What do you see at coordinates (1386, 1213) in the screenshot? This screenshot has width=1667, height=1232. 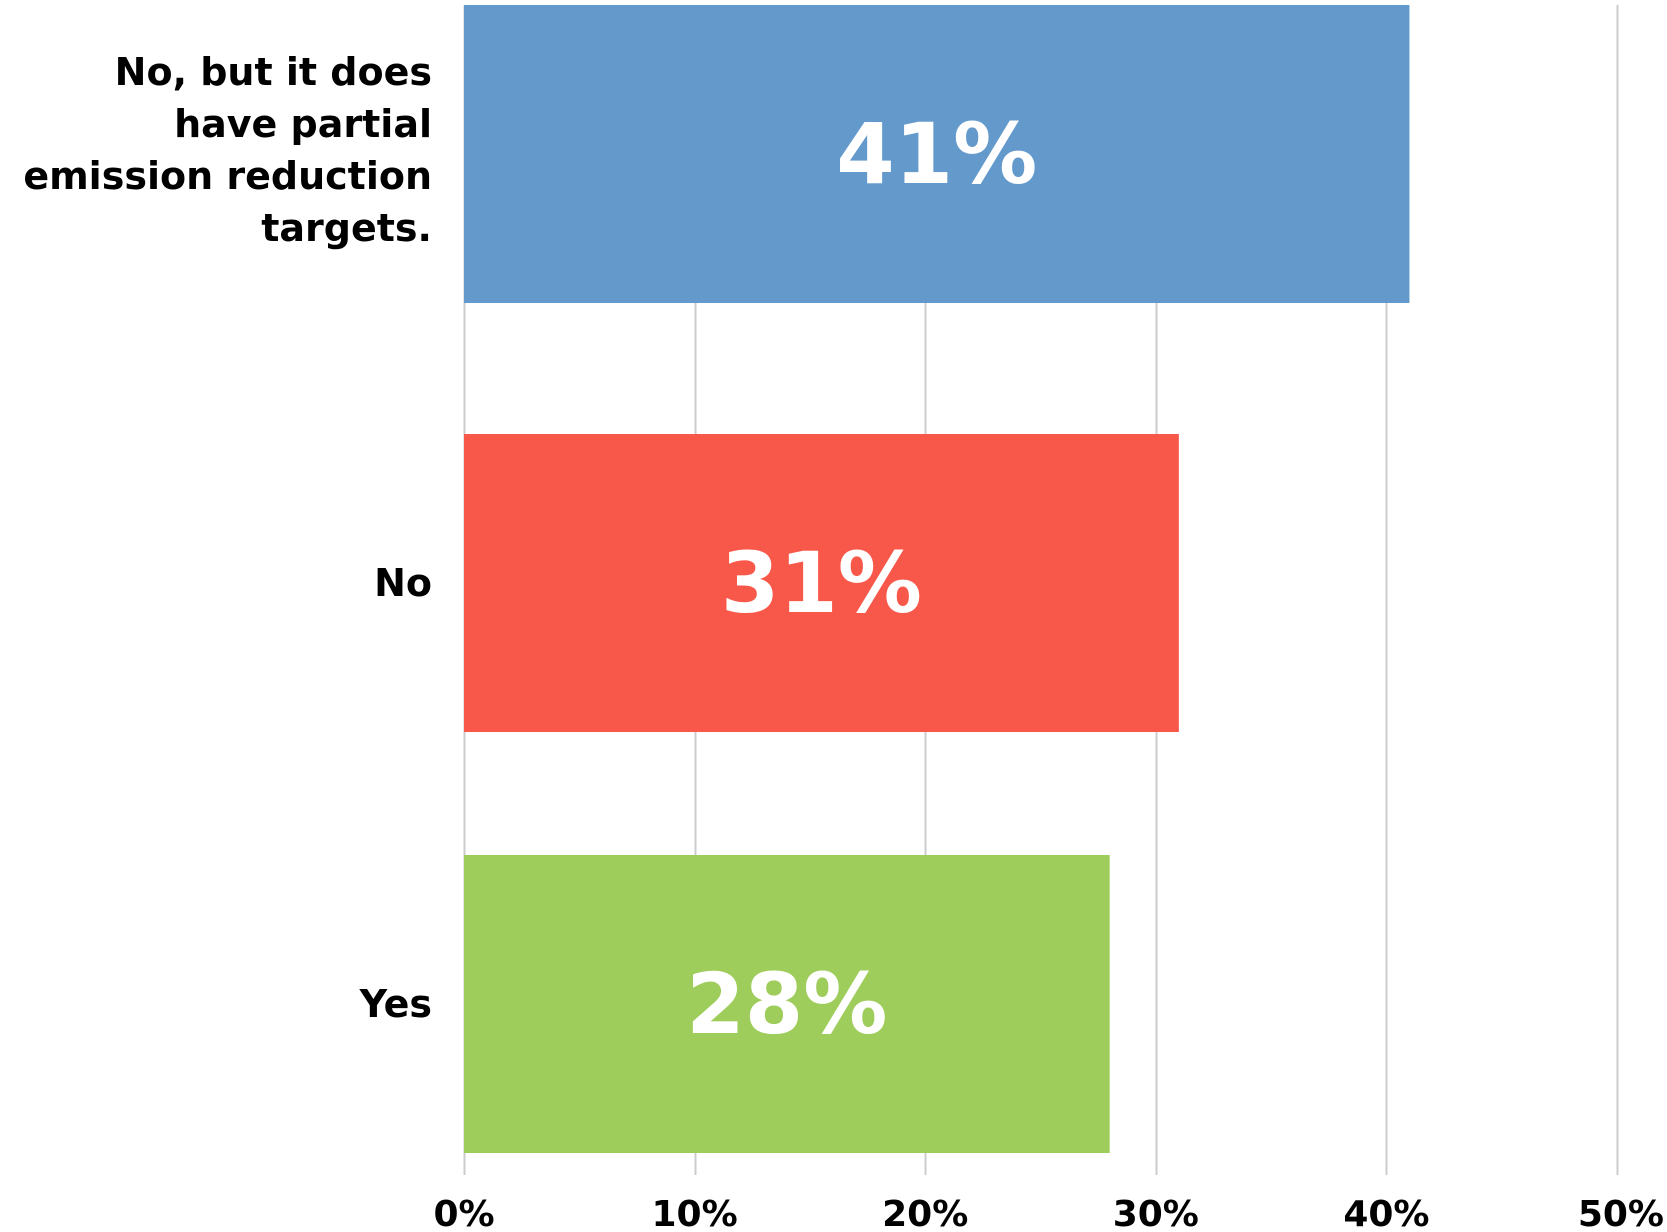 I see `x-tick-label-4: 40%` at bounding box center [1386, 1213].